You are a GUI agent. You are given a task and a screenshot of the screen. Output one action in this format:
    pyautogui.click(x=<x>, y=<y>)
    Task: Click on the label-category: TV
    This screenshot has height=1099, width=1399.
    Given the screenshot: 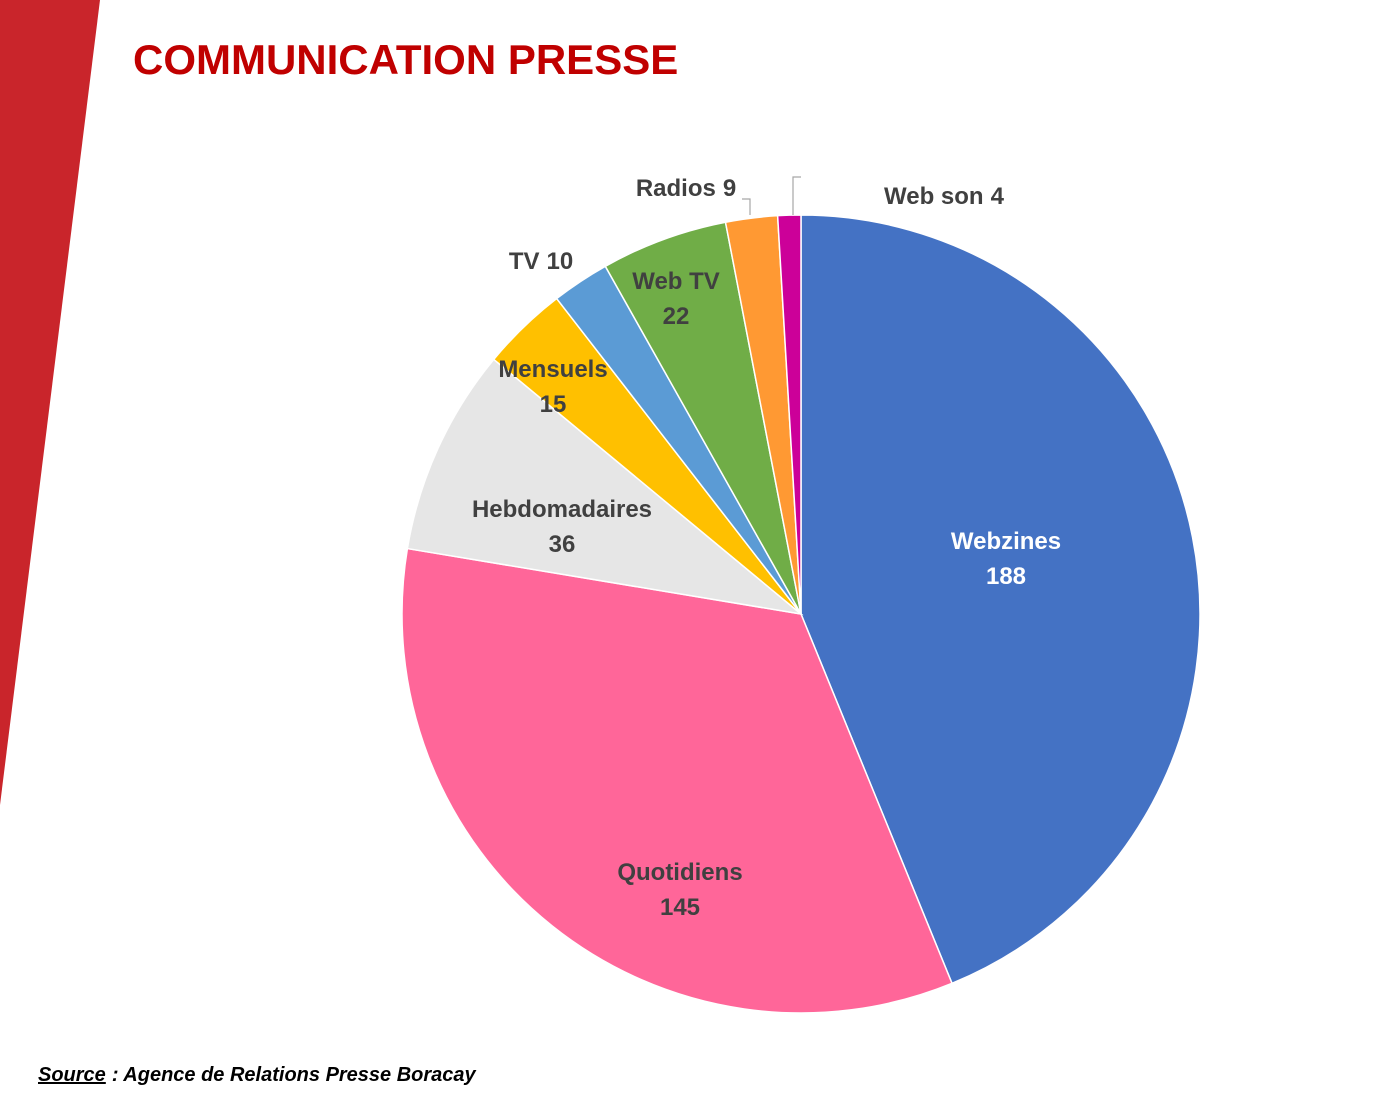 What is the action you would take?
    pyautogui.click(x=524, y=261)
    